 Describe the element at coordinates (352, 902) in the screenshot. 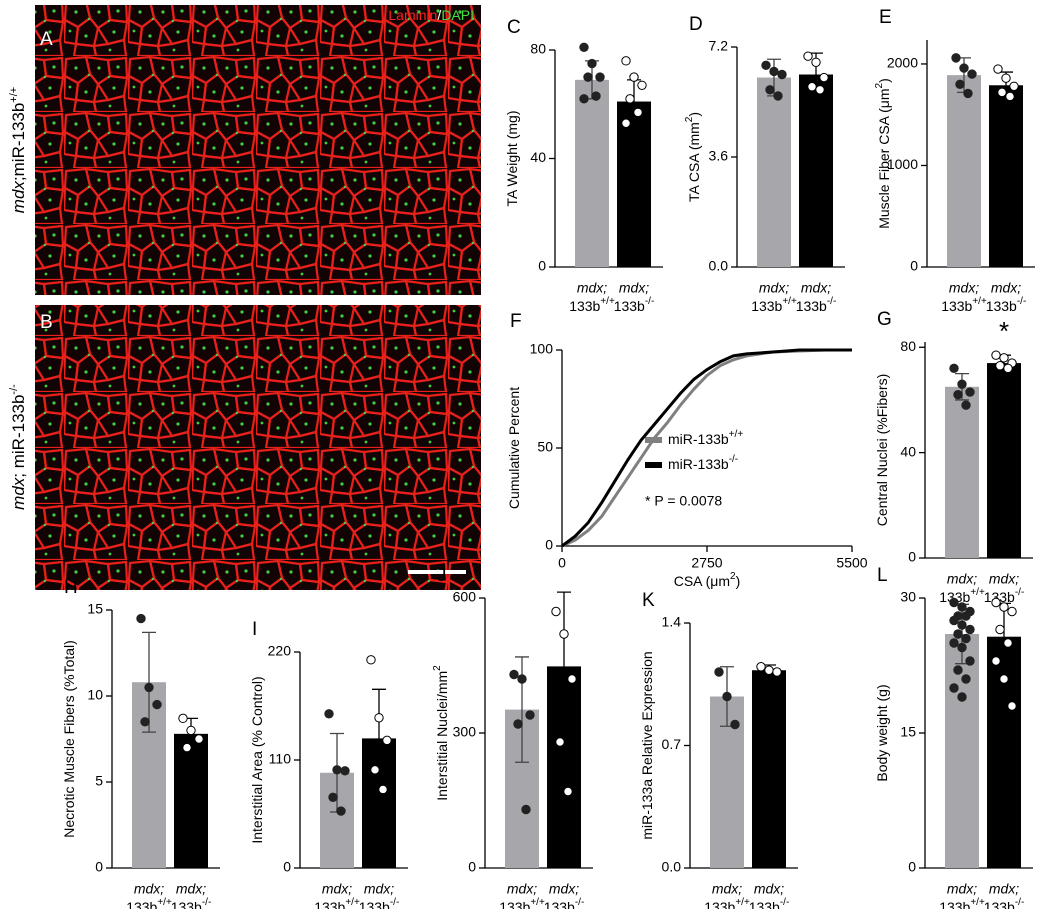

I see `cat-sup: +/+` at that location.